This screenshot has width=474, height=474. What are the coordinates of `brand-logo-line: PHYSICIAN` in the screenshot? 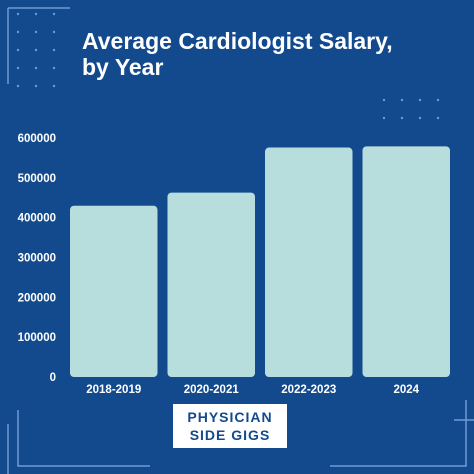 It's located at (230, 417).